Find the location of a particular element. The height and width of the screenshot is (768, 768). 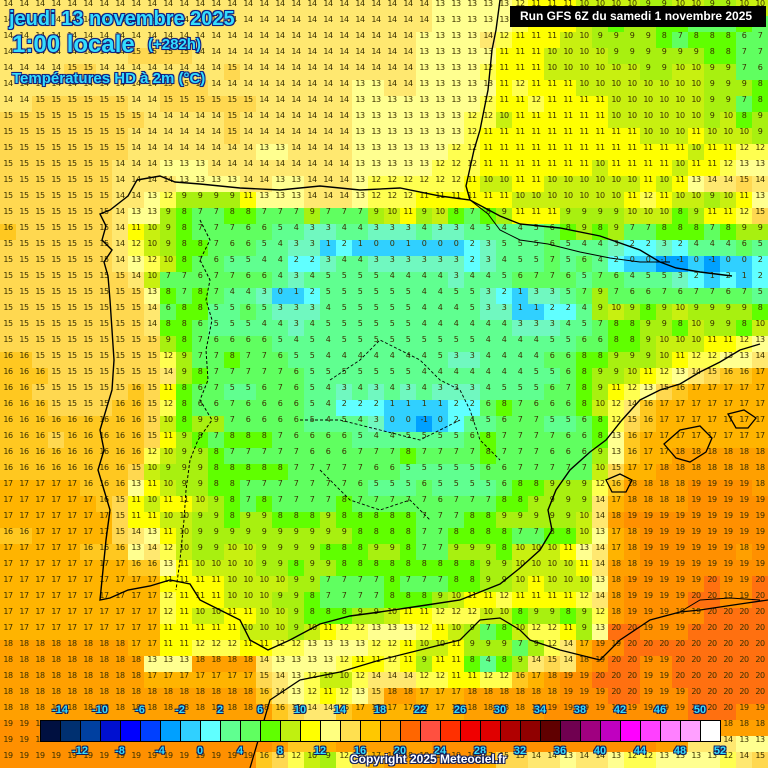

temperature-colorbar is located at coordinates (380, 731).